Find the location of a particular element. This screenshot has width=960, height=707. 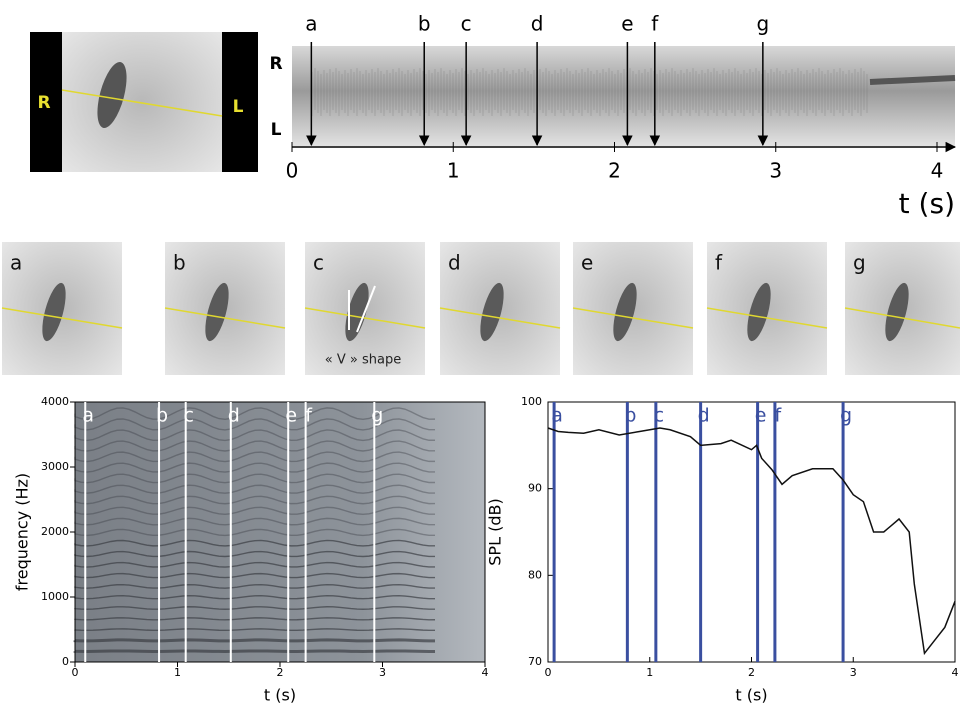

frame-label: c is located at coordinates (318, 263).